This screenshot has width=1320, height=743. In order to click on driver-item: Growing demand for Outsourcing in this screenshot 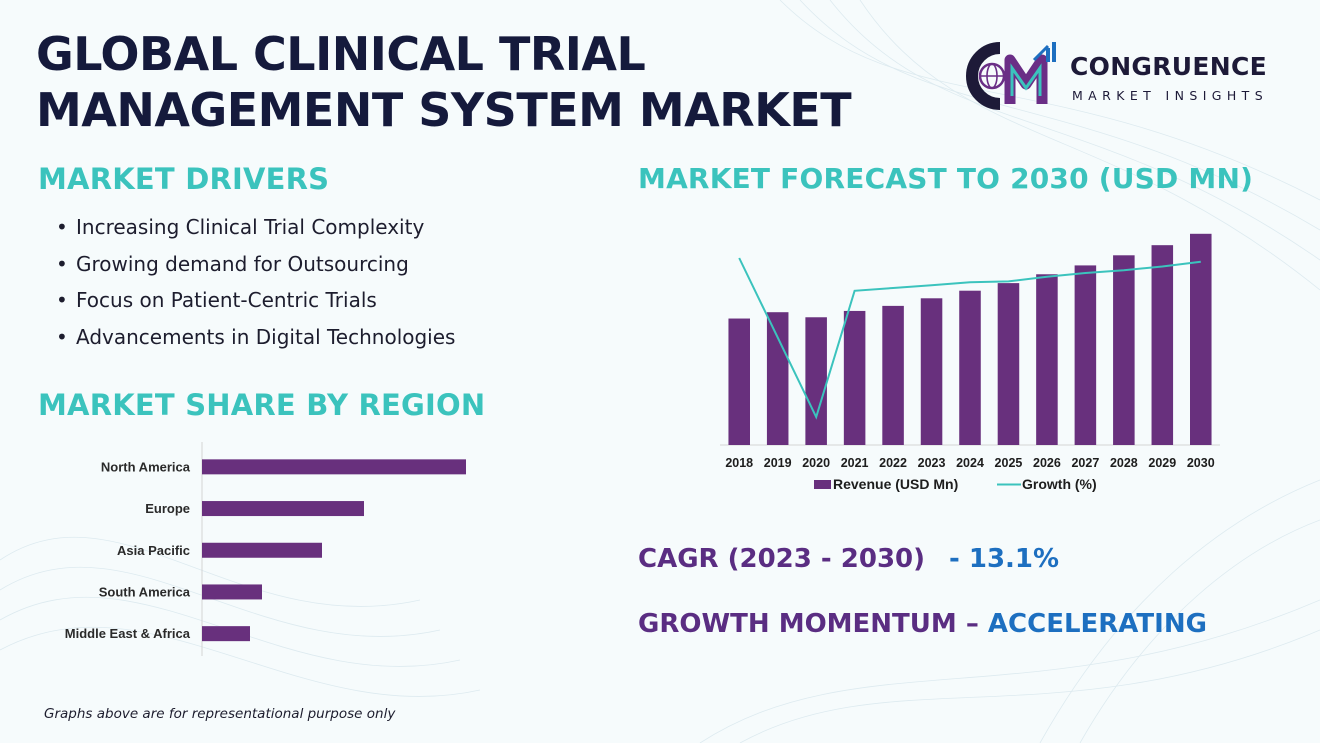, I will do `click(255, 267)`.